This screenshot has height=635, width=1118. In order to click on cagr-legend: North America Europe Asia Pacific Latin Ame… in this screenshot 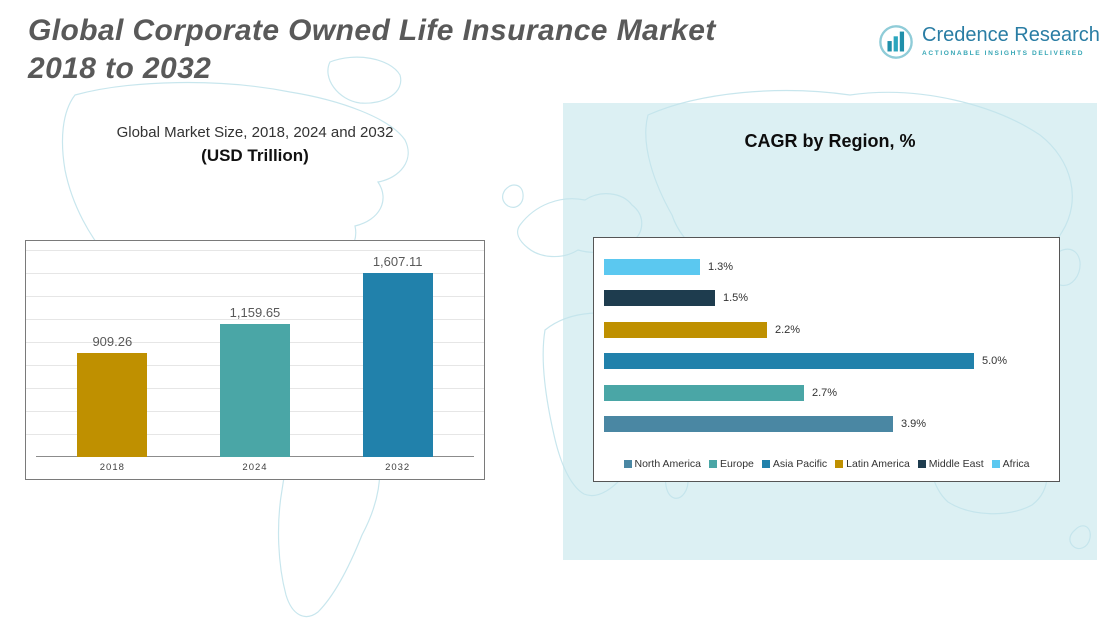, I will do `click(826, 464)`.